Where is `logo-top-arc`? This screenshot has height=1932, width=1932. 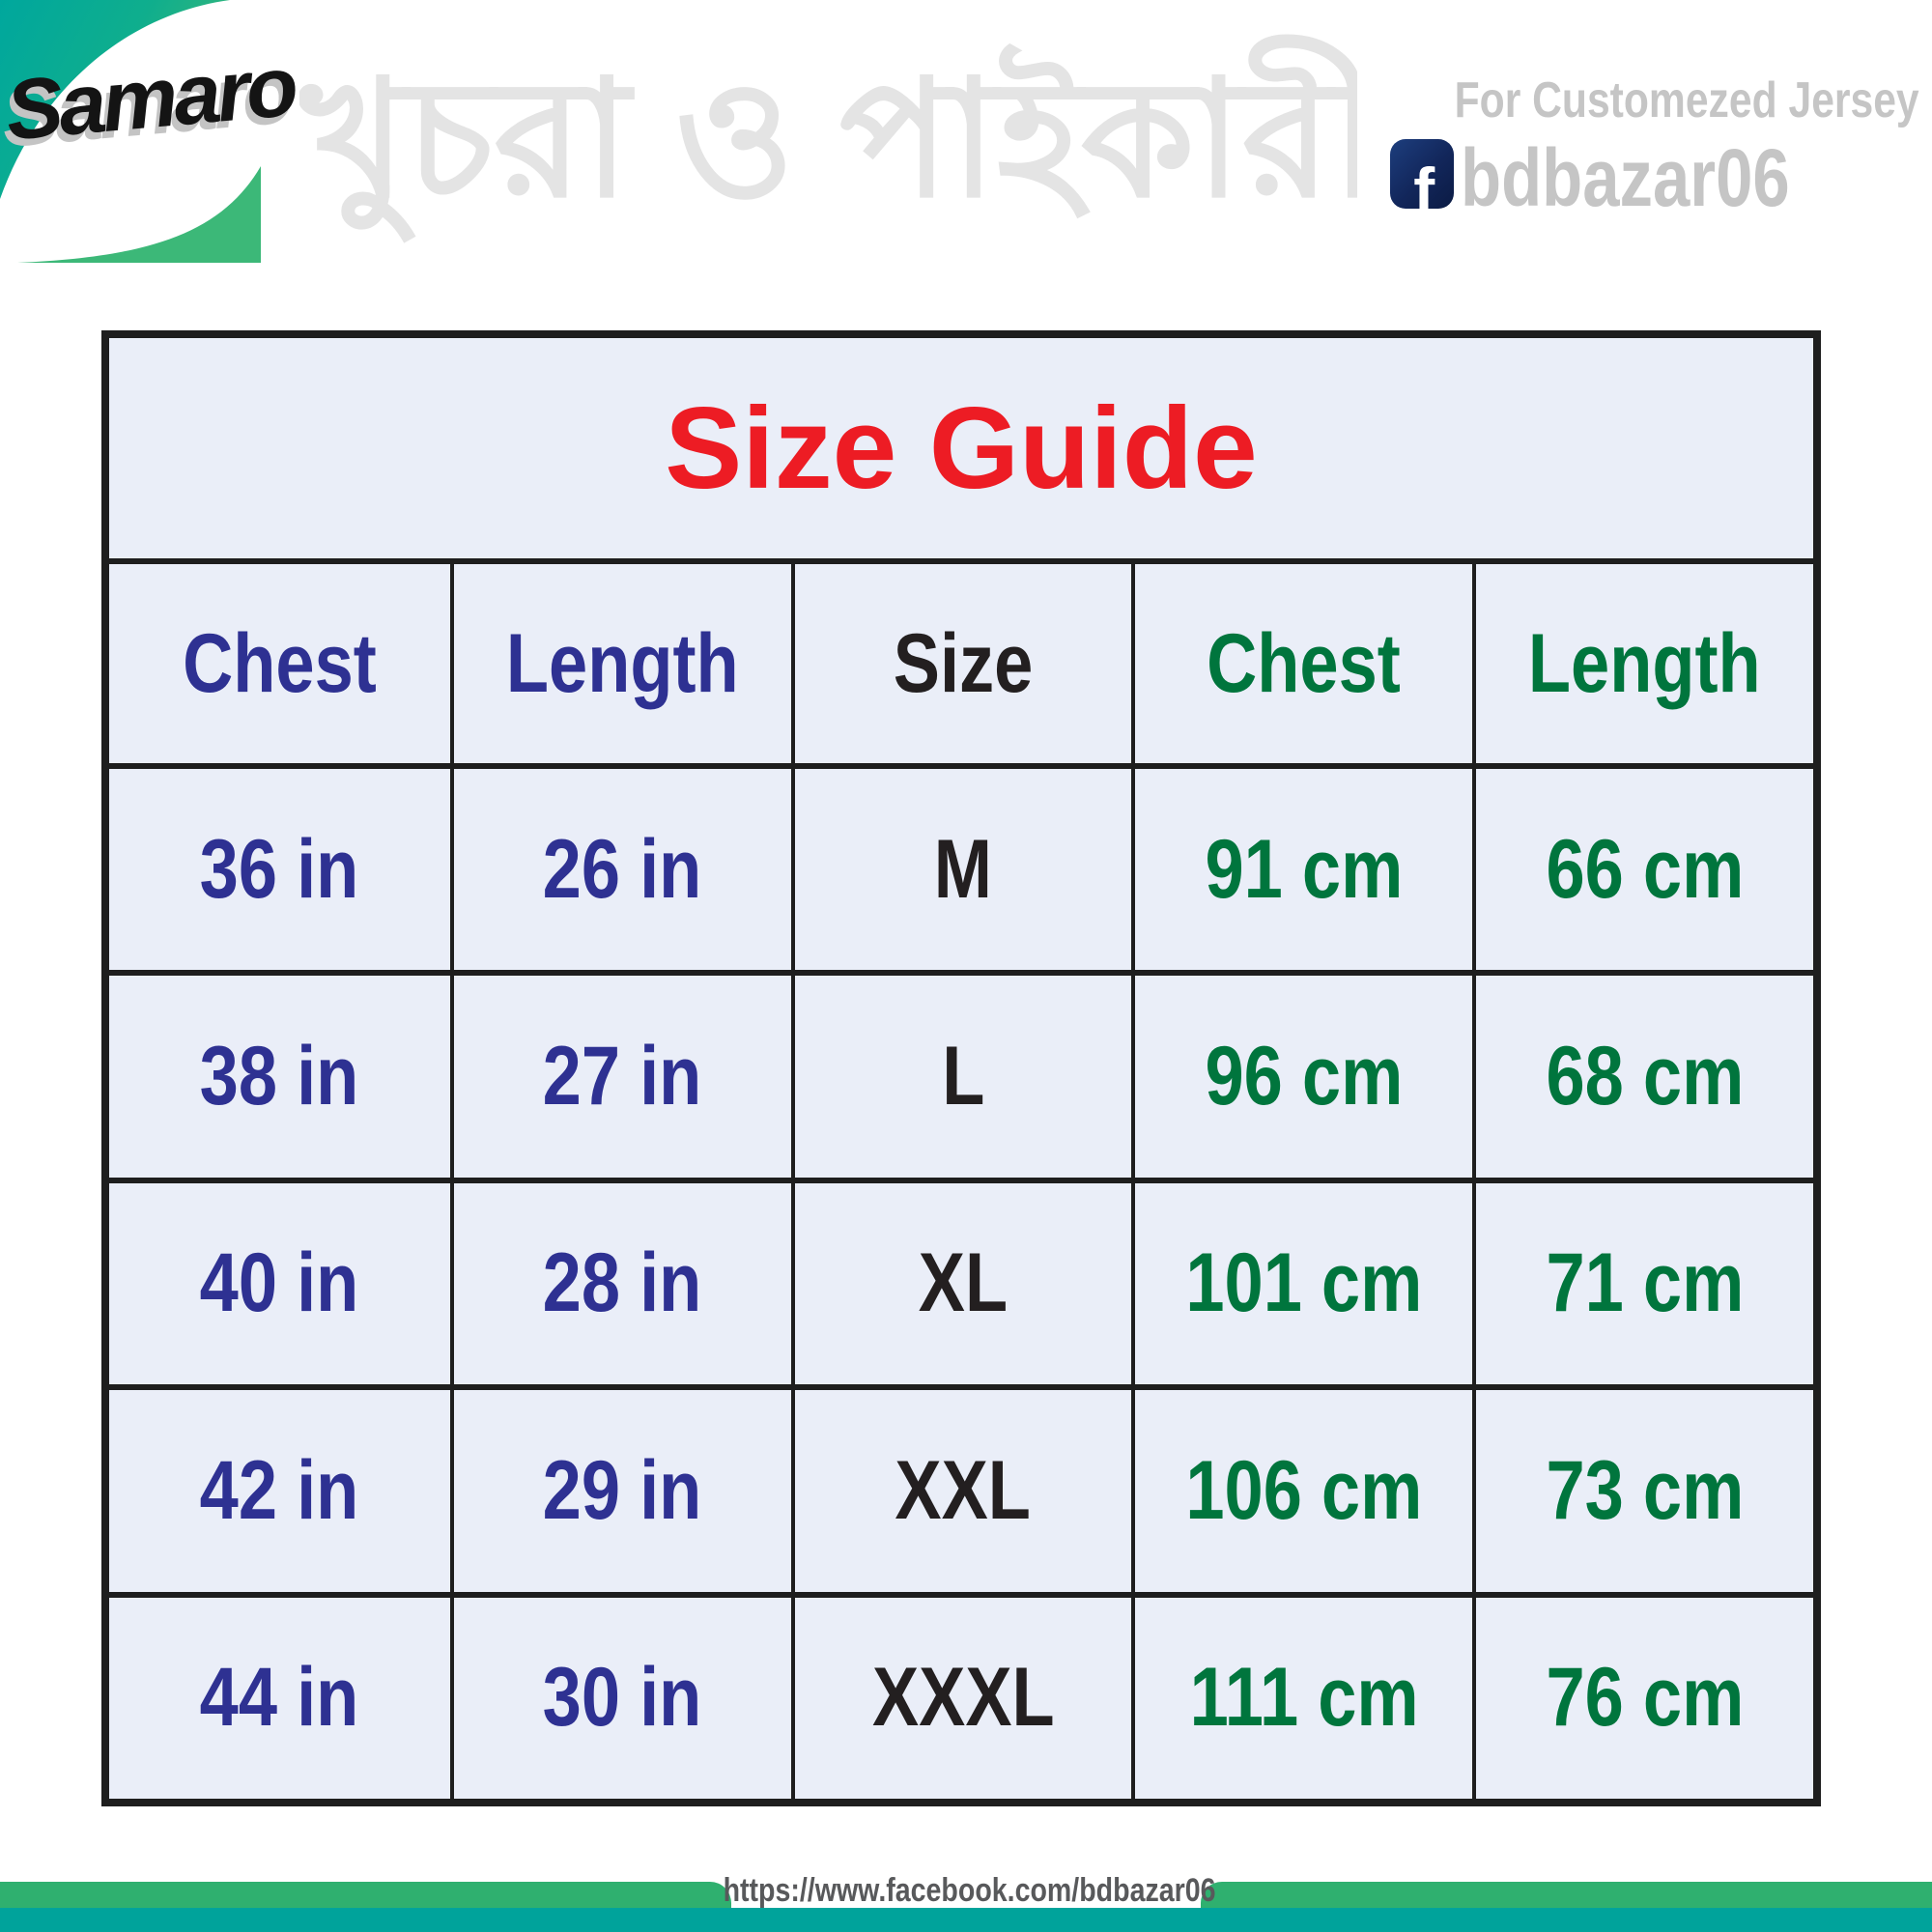 logo-top-arc is located at coordinates (115, 99).